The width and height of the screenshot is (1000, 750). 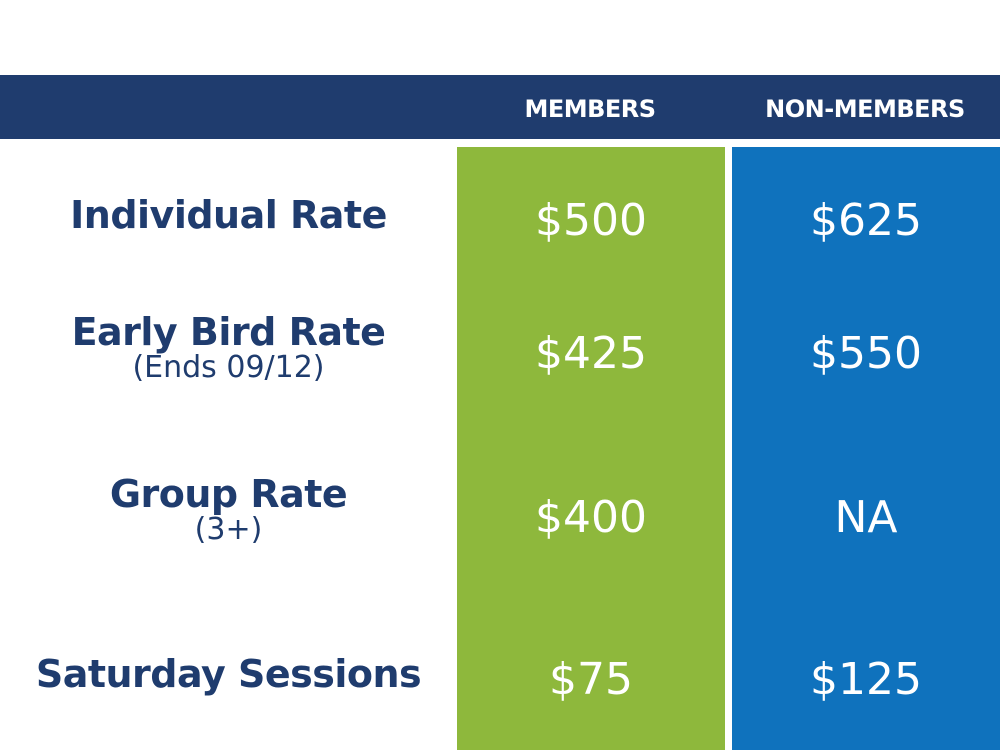 What do you see at coordinates (591, 517) in the screenshot?
I see `members-price-group: $400` at bounding box center [591, 517].